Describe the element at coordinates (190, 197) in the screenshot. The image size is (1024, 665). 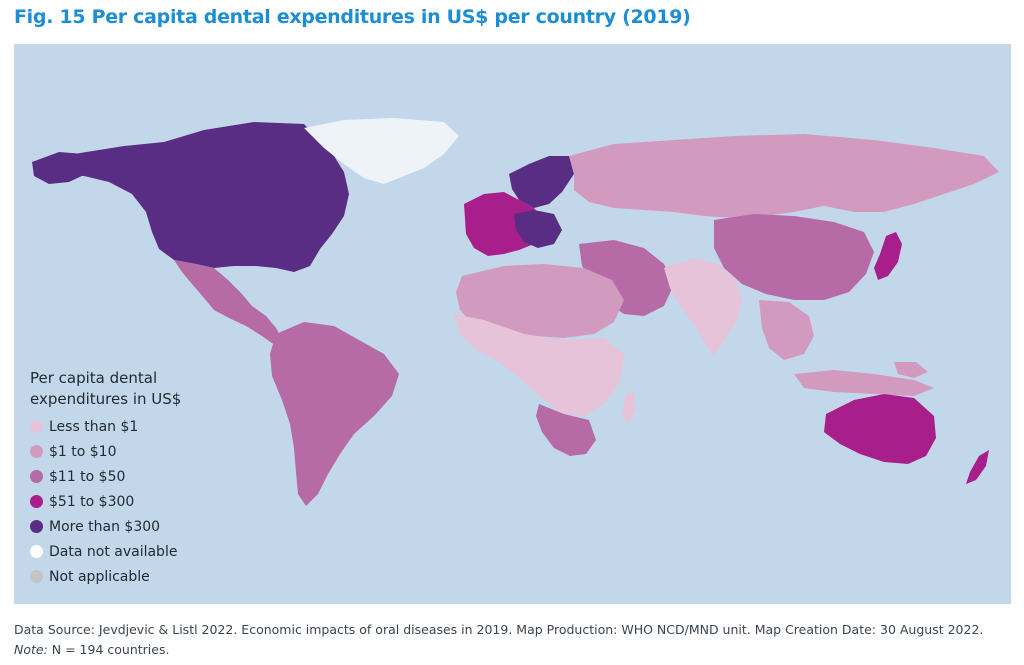
I see `region-canada-usa` at that location.